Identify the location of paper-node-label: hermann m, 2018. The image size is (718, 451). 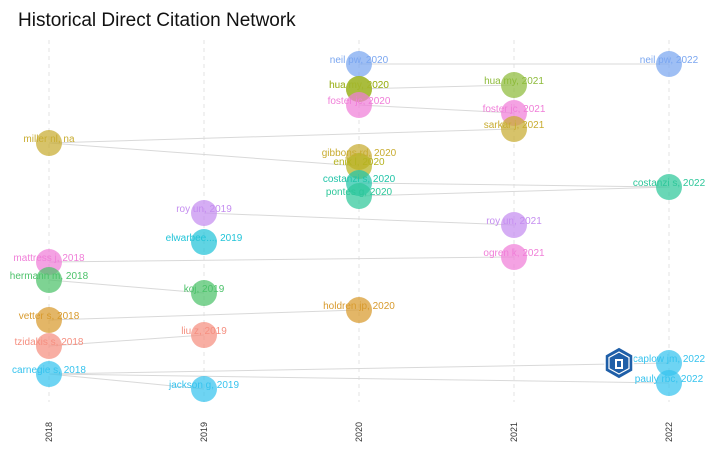
(49, 276).